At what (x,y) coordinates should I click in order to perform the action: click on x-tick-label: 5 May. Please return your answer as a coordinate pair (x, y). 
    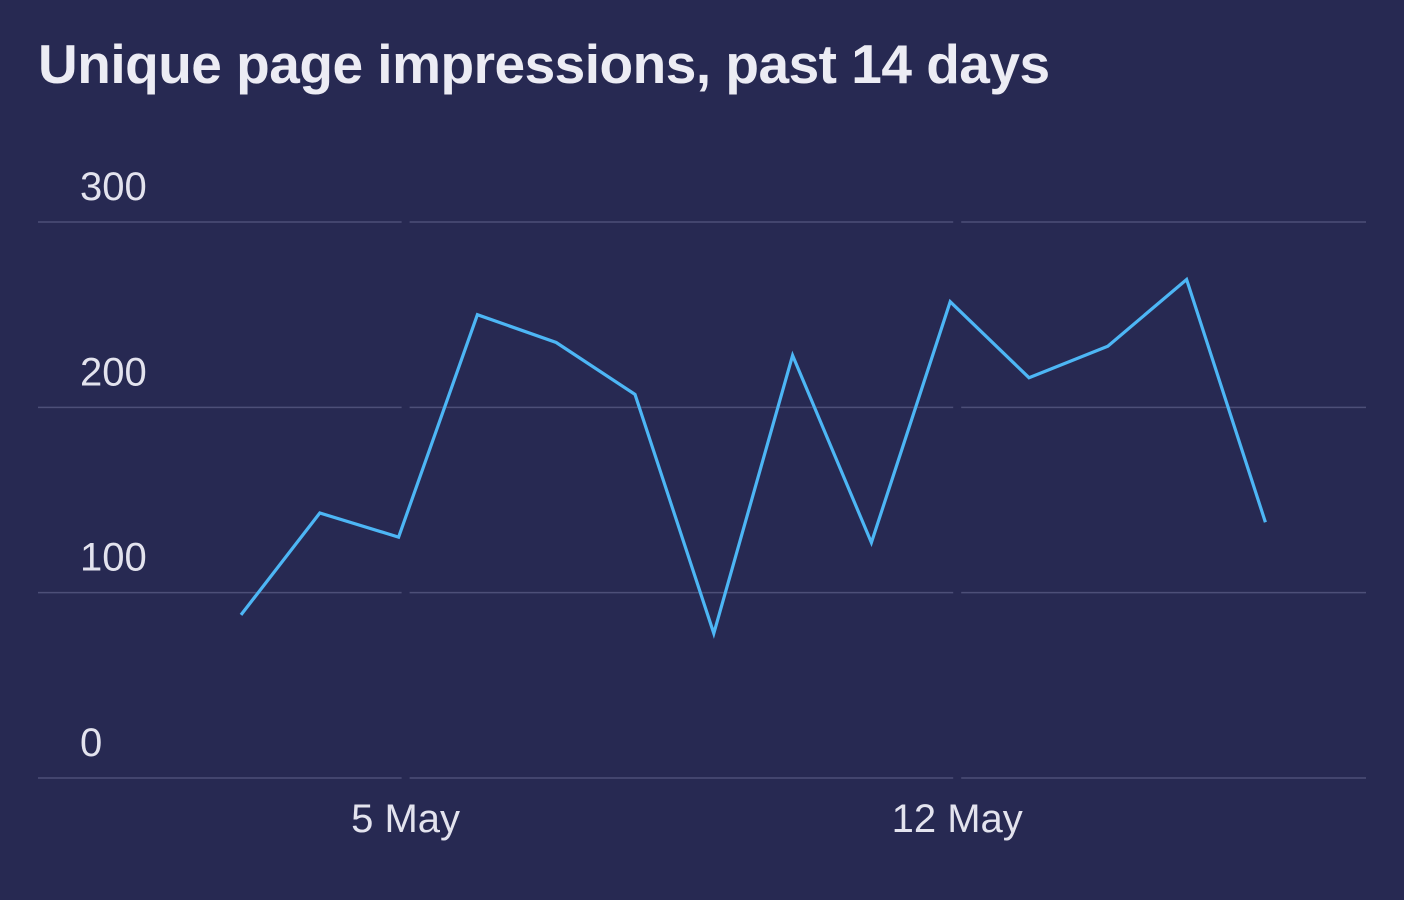
    Looking at the image, I should click on (405, 819).